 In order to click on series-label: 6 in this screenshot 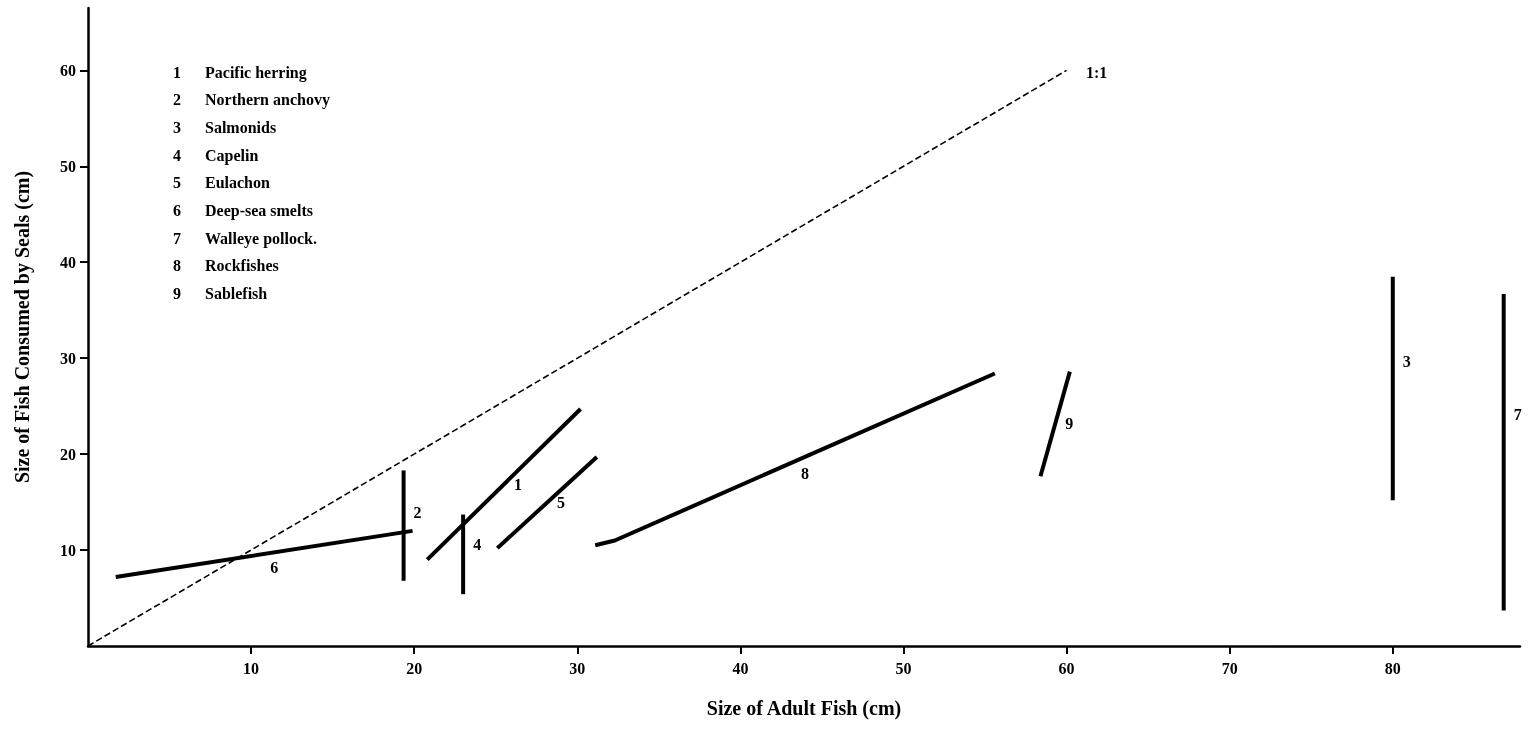, I will do `click(274, 568)`.